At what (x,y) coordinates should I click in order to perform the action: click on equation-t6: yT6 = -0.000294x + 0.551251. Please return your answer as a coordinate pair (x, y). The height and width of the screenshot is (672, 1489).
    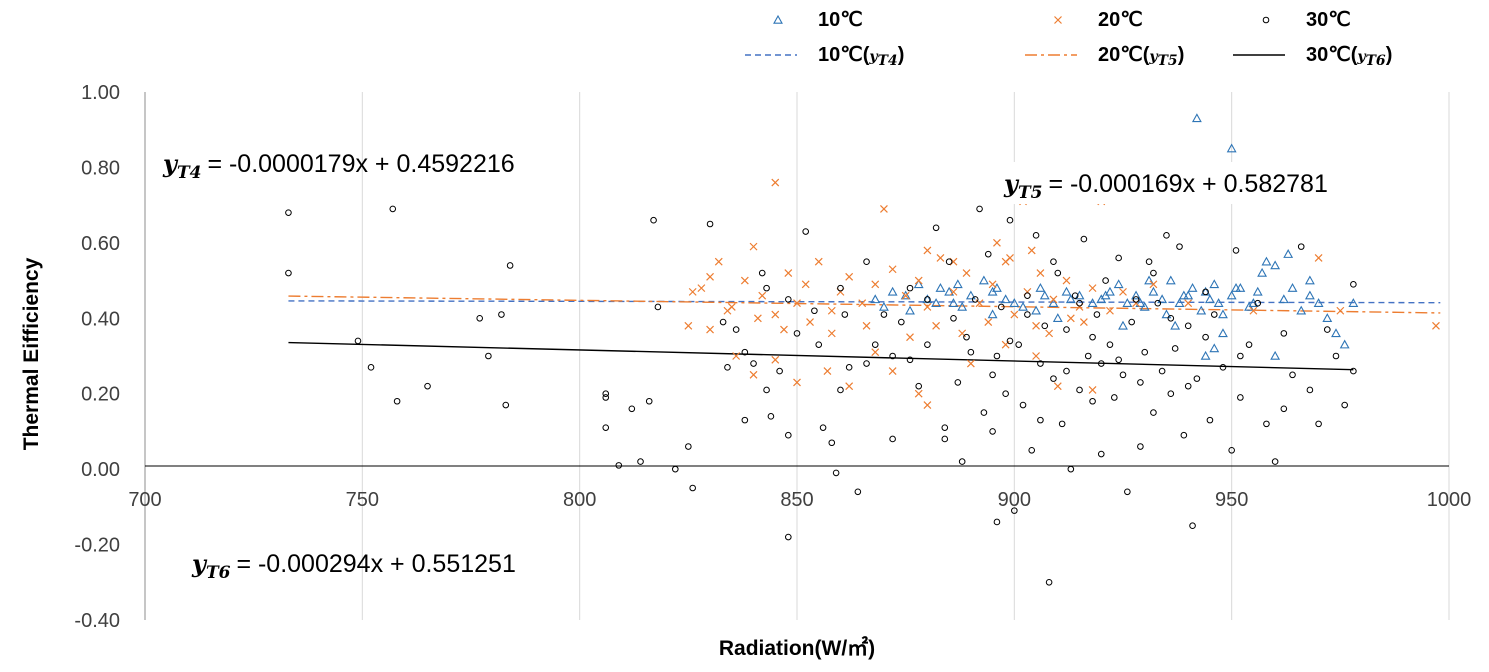
    Looking at the image, I should click on (353, 566).